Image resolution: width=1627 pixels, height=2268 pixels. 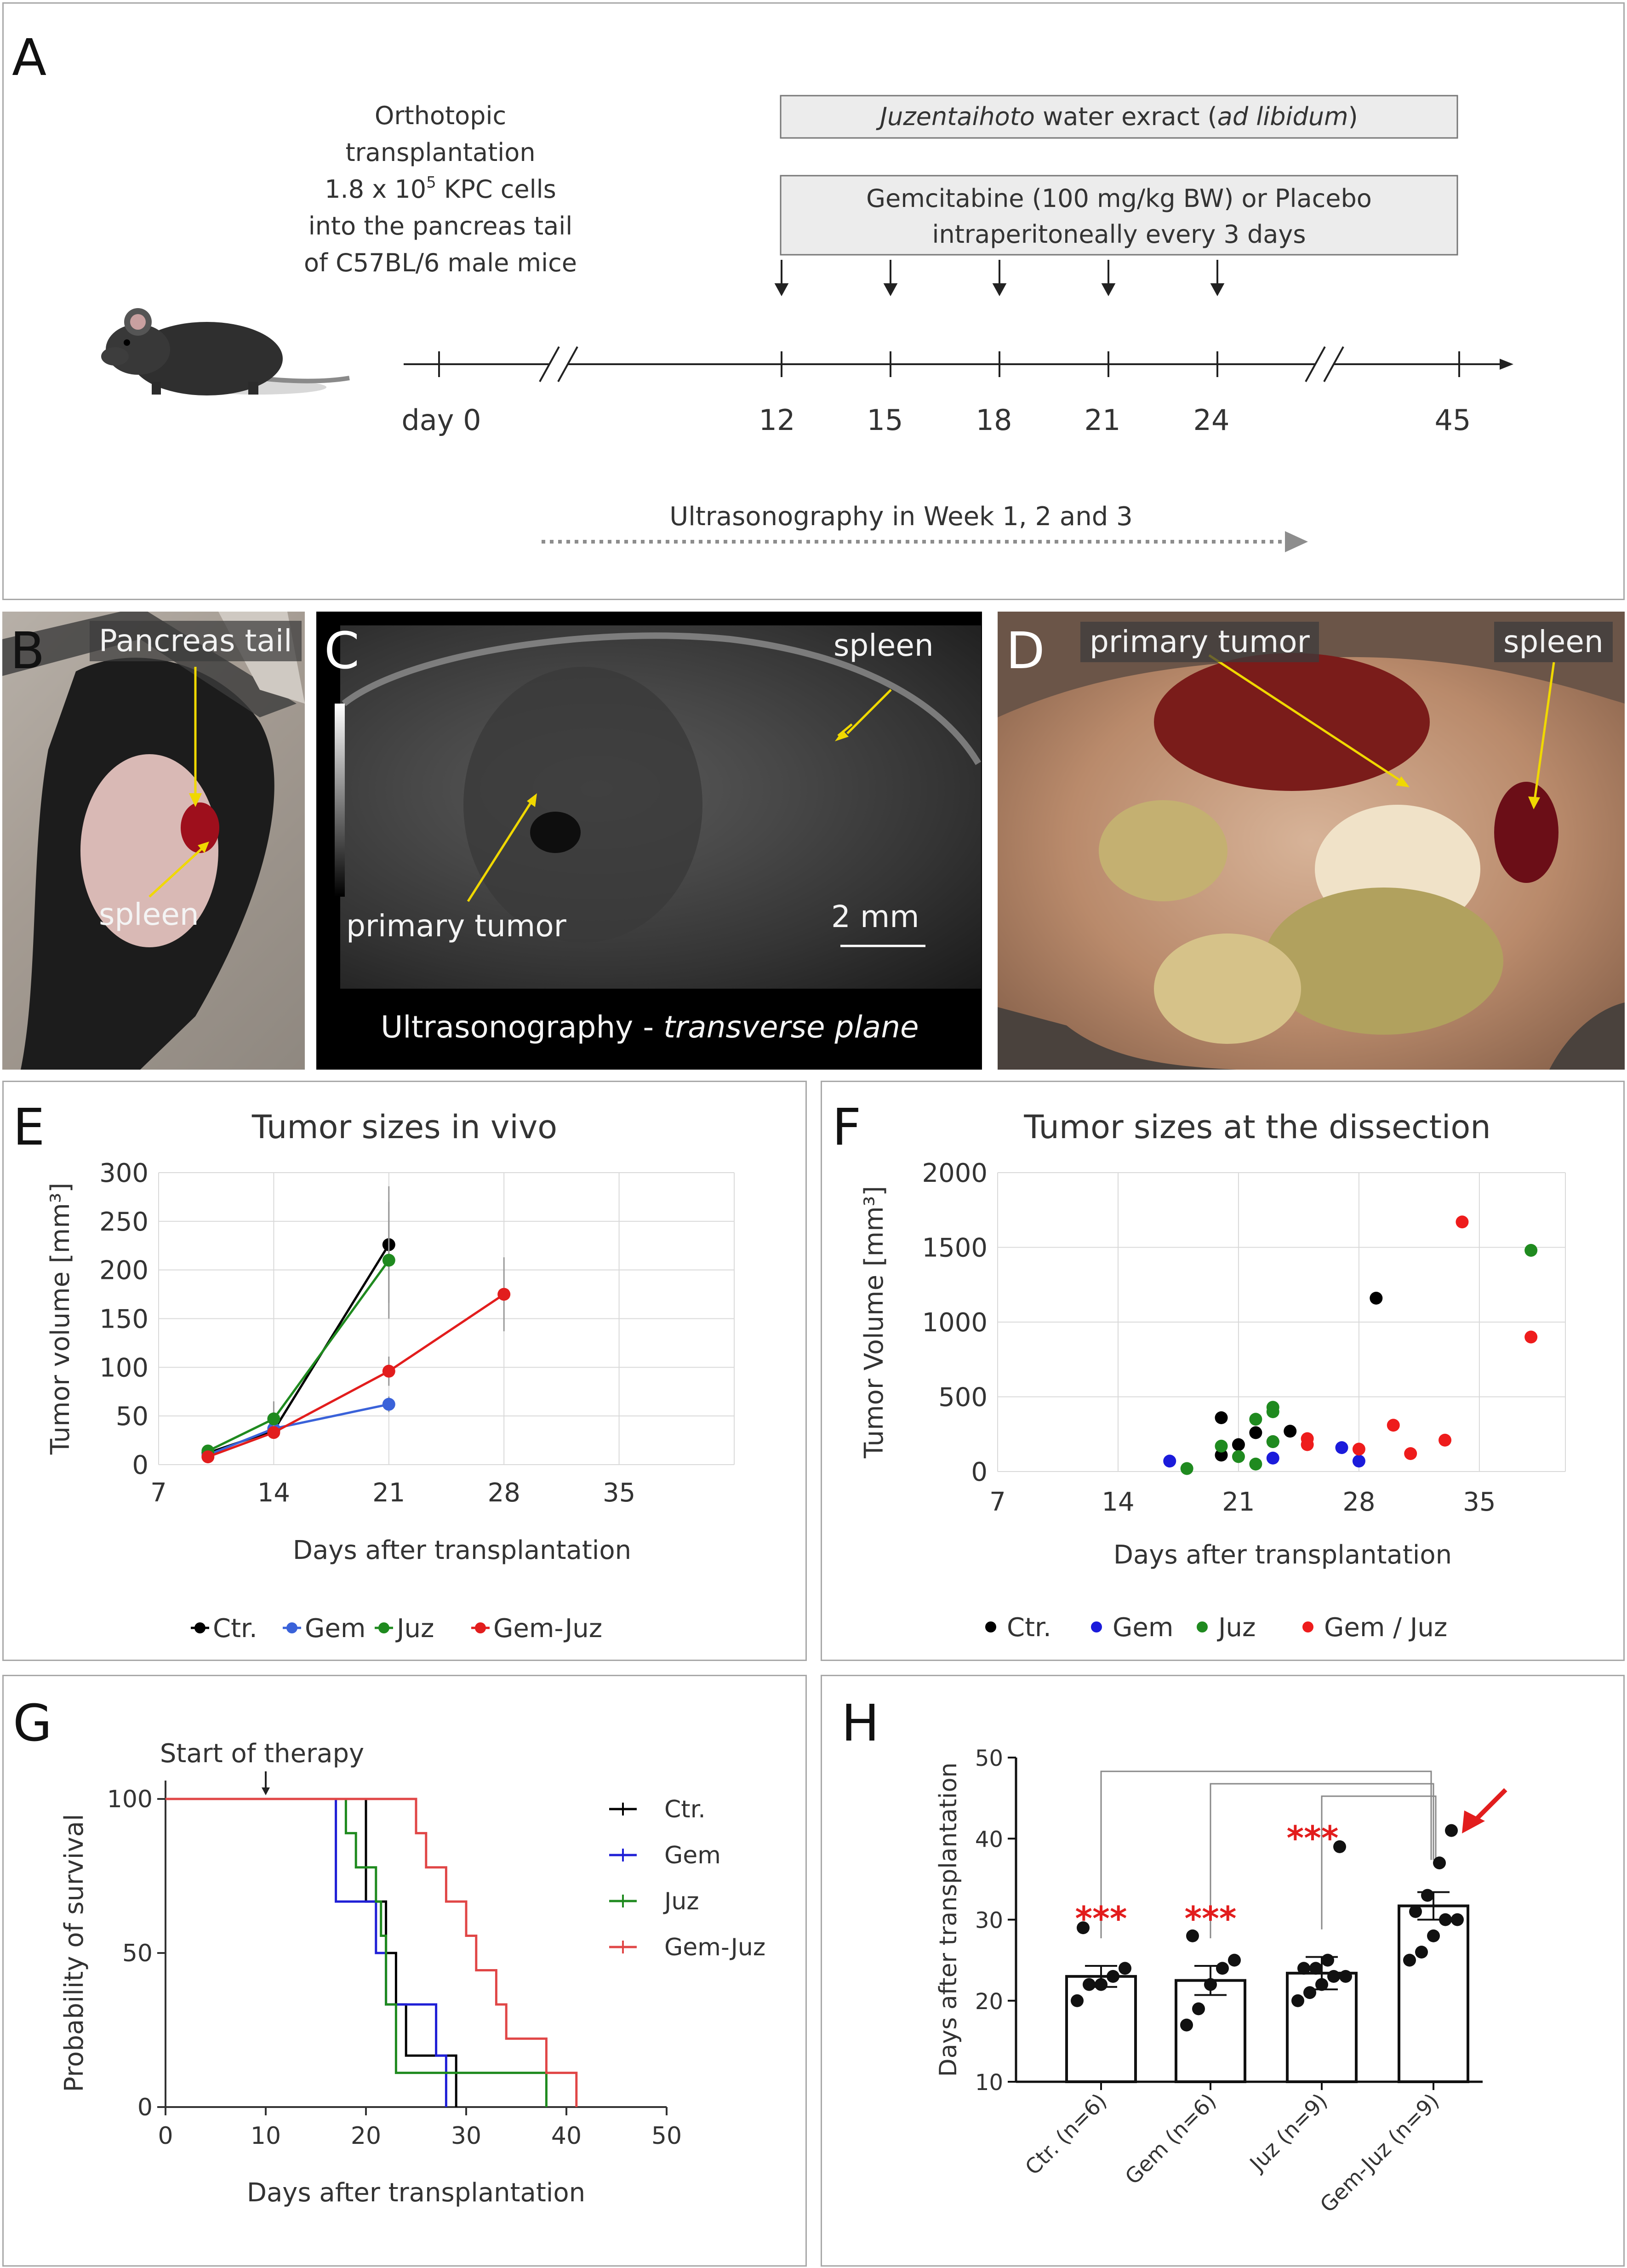 What do you see at coordinates (567, 2136) in the screenshot?
I see `x-tick-label: 40` at bounding box center [567, 2136].